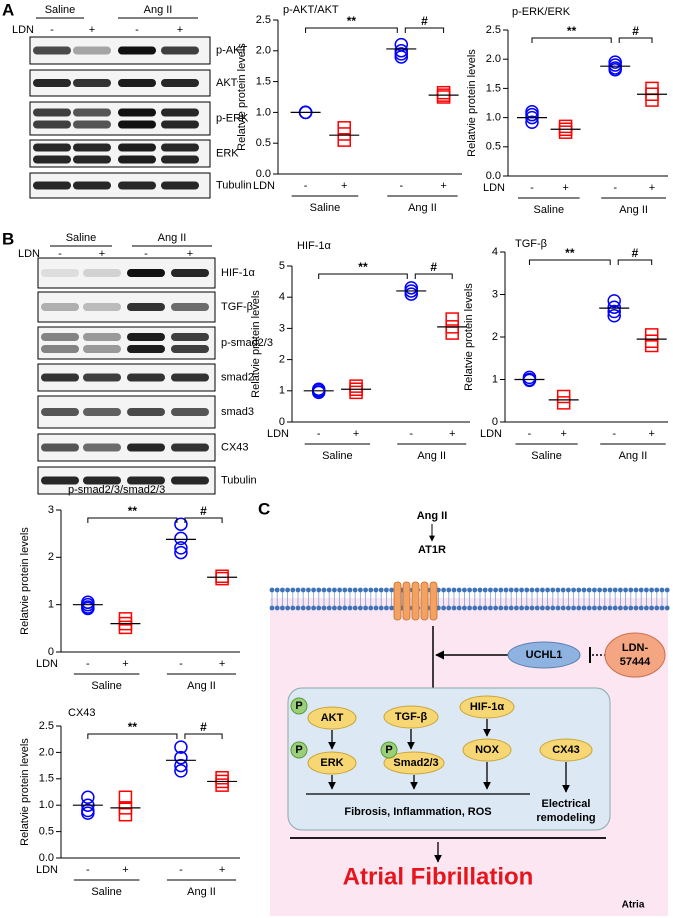  Describe the element at coordinates (411, 717) in the screenshot. I see `node-label: TGF-β` at that location.